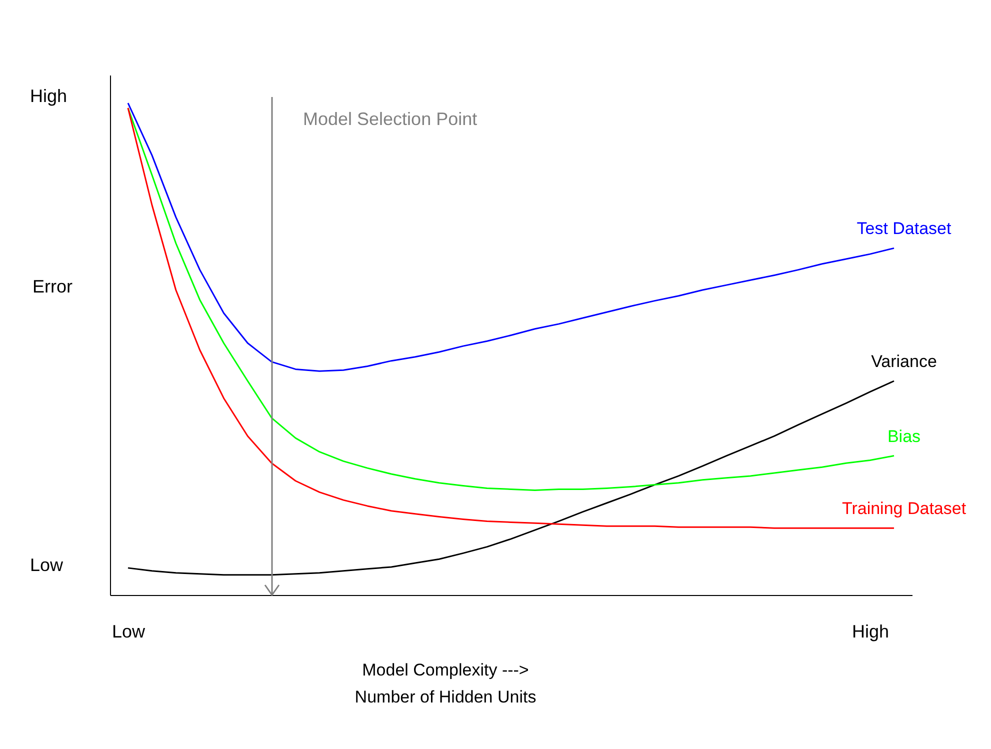 This screenshot has height=749, width=991. What do you see at coordinates (904, 508) in the screenshot?
I see `series-label: Training Dataset` at bounding box center [904, 508].